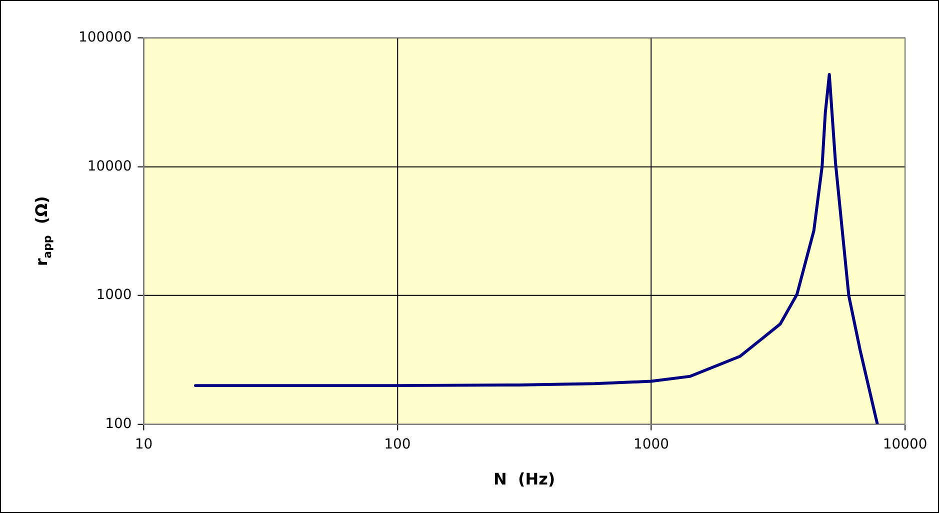 The width and height of the screenshot is (939, 513). Describe the element at coordinates (114, 295) in the screenshot. I see `y-tick-label: 1000` at that location.